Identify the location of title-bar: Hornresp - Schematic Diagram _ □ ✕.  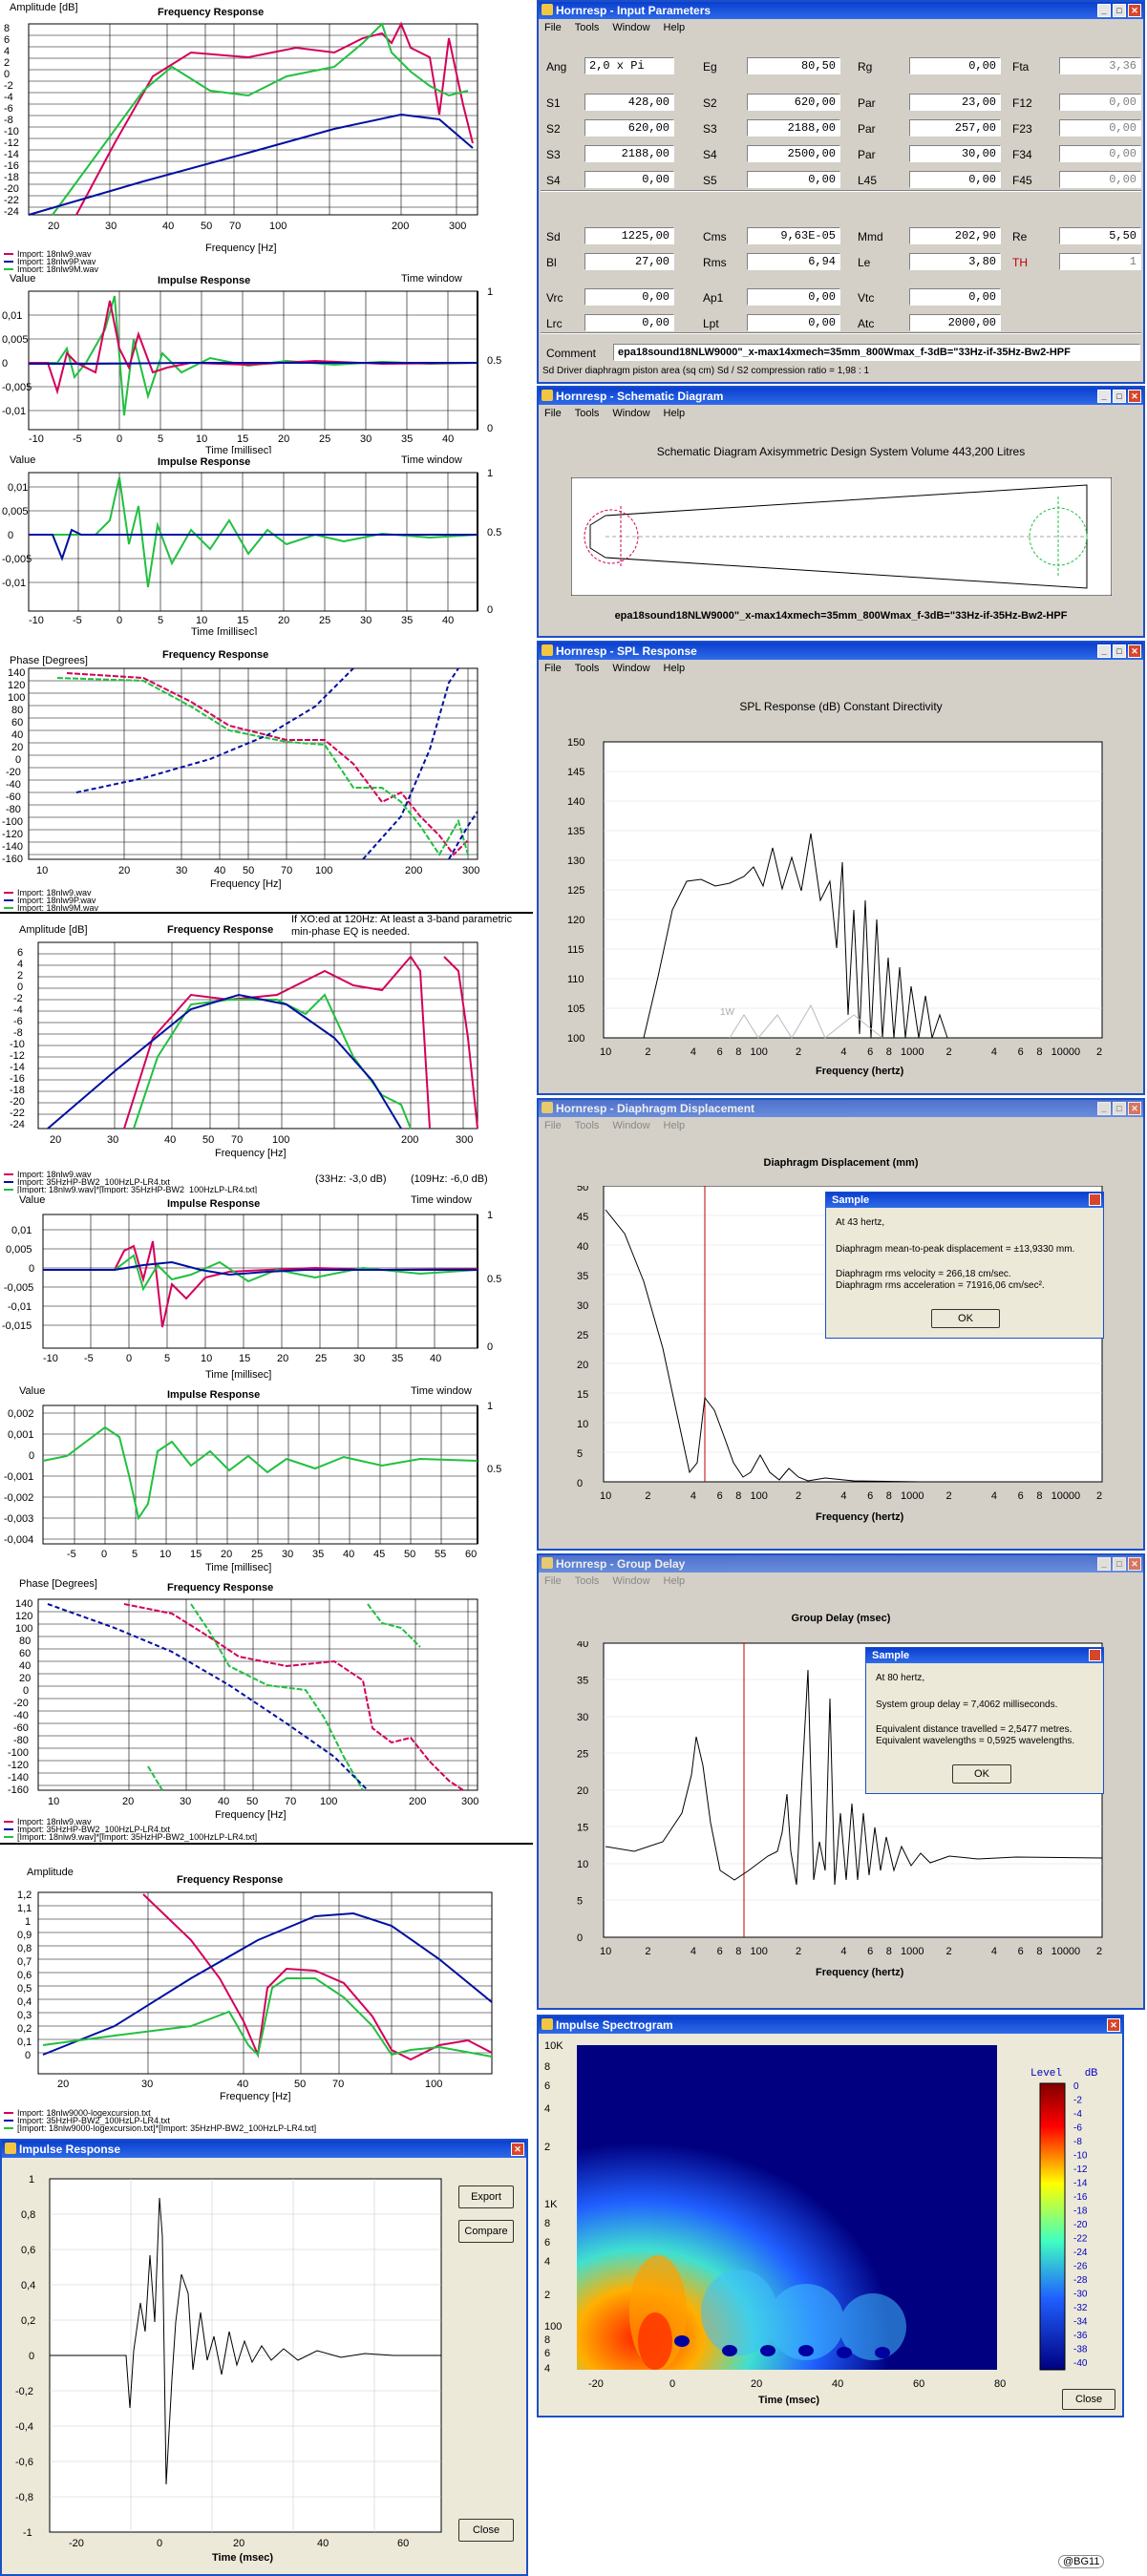
(841, 396).